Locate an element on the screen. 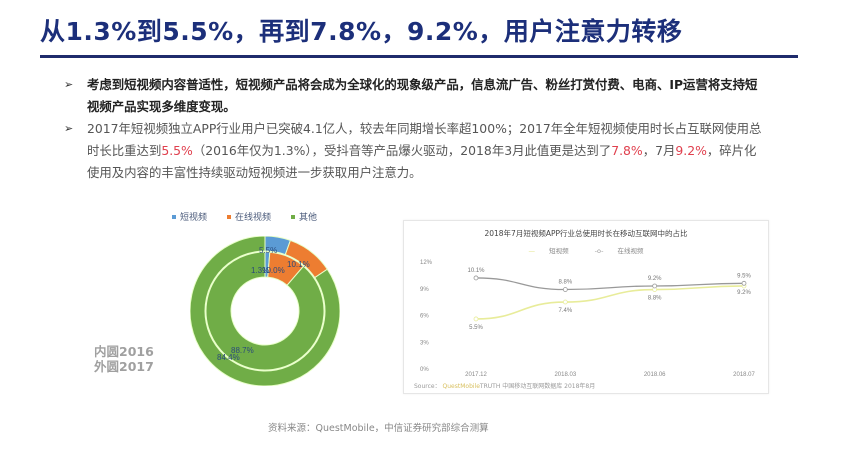 This screenshot has width=864, height=449. title-underline is located at coordinates (419, 56).